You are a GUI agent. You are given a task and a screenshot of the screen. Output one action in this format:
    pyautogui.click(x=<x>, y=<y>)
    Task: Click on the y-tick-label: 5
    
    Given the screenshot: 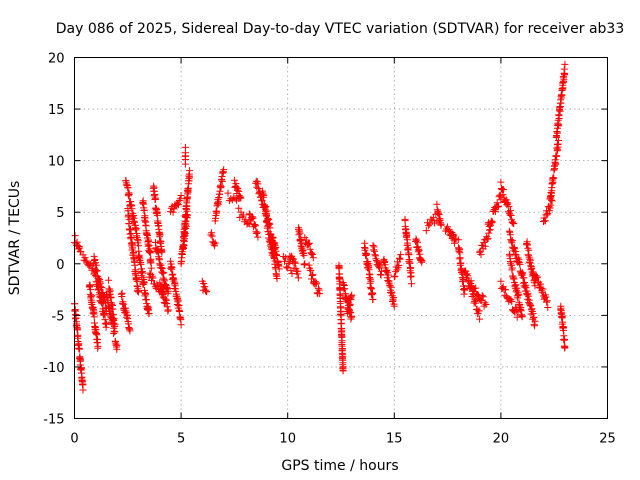 What is the action you would take?
    pyautogui.click(x=60, y=213)
    